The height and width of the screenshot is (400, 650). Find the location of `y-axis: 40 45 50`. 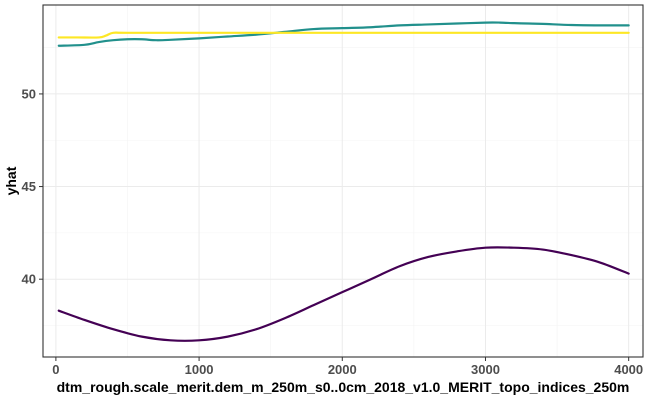

y-axis: 40 45 50 is located at coordinates (32, 186).